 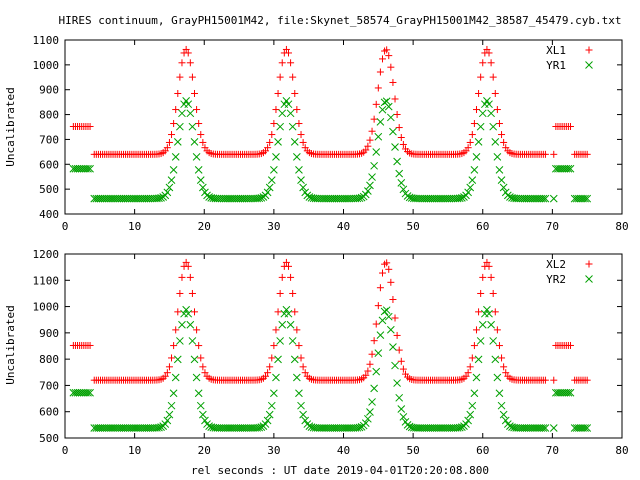 What do you see at coordinates (49, 214) in the screenshot?
I see `y-tick-label: 400` at bounding box center [49, 214].